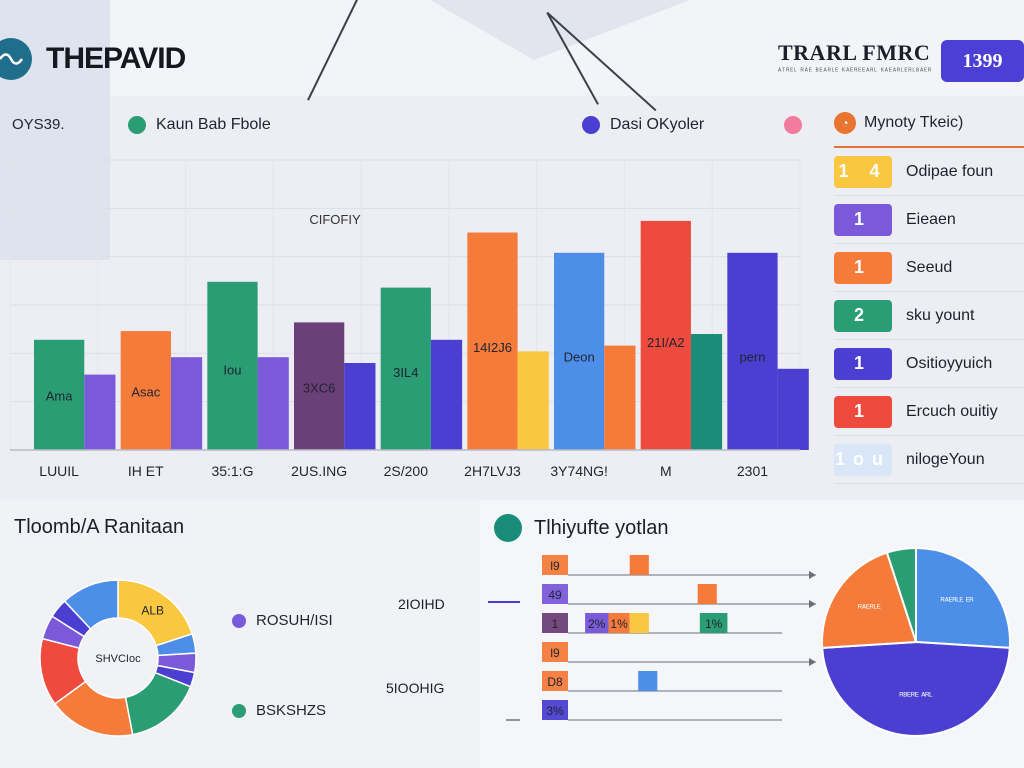 This screenshot has width=1024, height=768. I want to click on donut-legend-item: ROSUH/ISI, so click(282, 620).